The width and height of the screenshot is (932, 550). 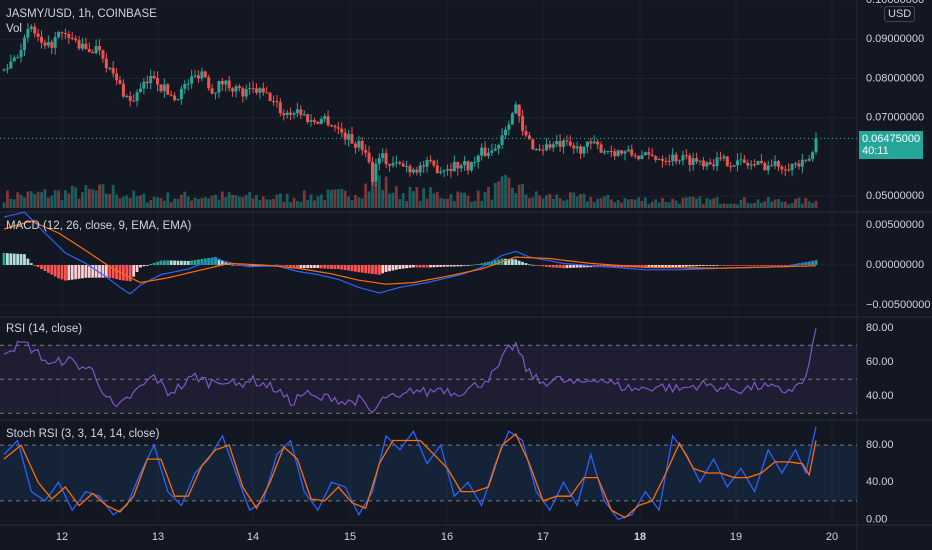 What do you see at coordinates (81, 14) in the screenshot?
I see `price-pane-title: JASMY/USD, 1h, COINBASE` at bounding box center [81, 14].